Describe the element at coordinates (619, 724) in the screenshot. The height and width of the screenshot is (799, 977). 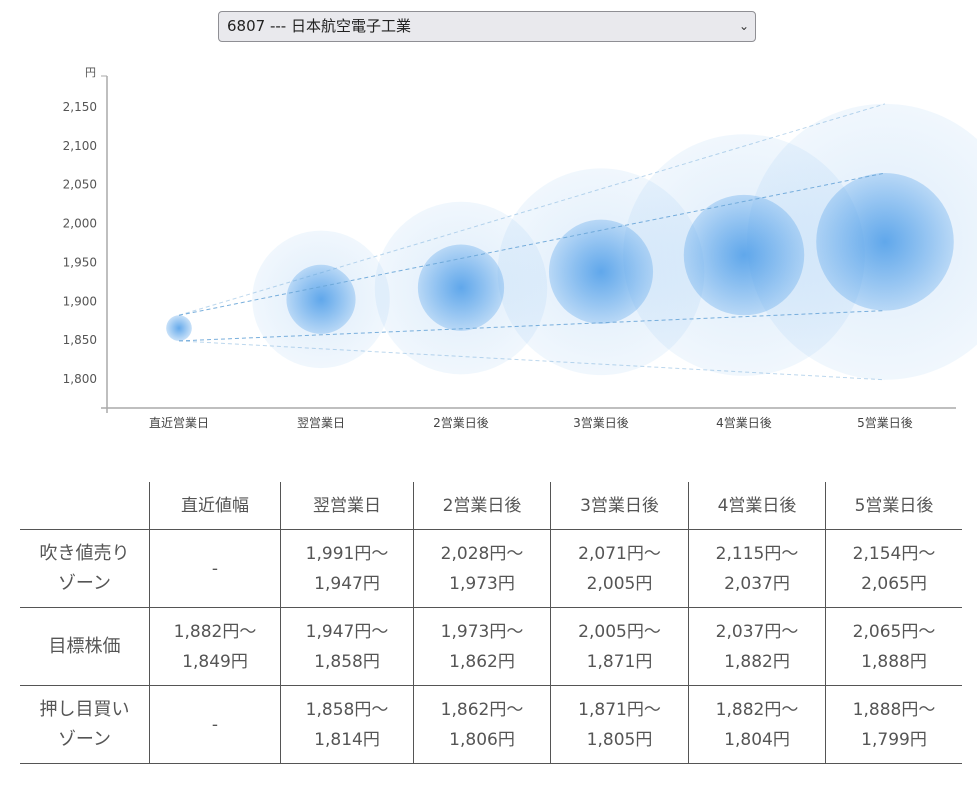
I see `price-cell: 1,871円～ 1,805円` at that location.